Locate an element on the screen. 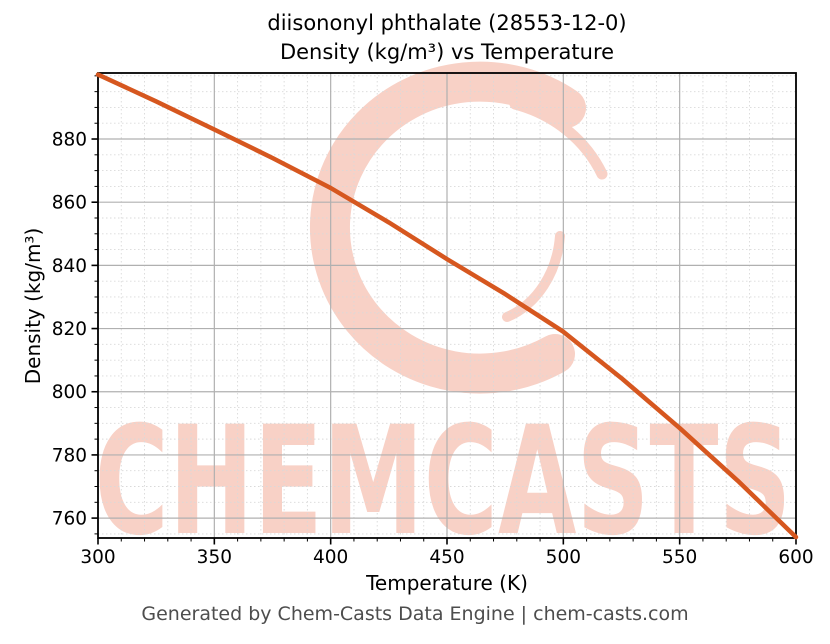 The image size is (830, 644). x-tick-label: 350 is located at coordinates (214, 557).